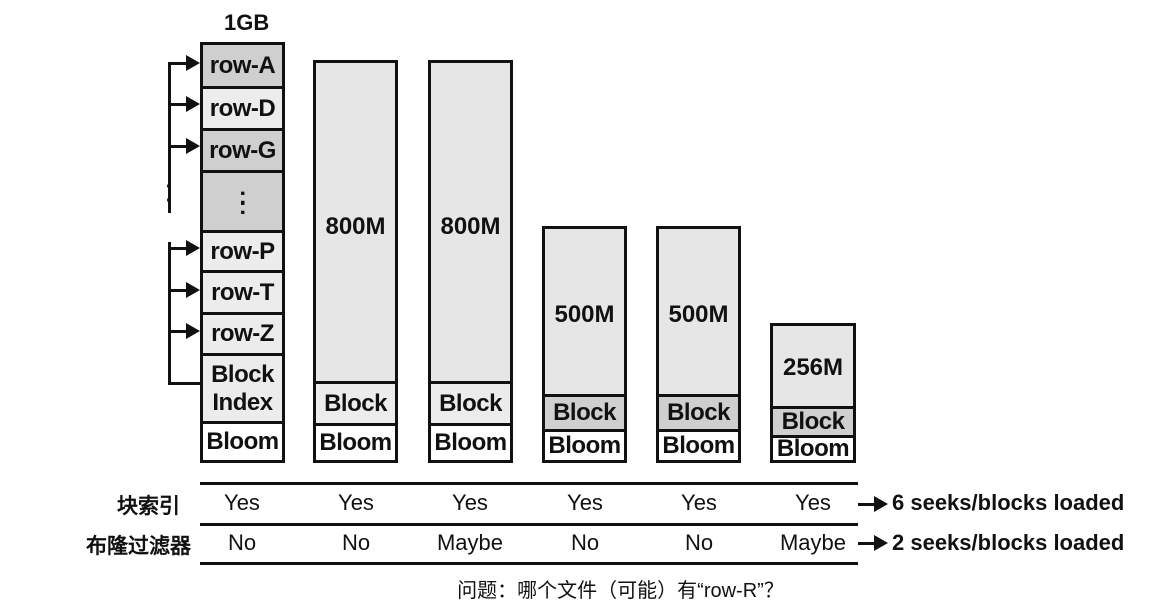 This screenshot has width=1171, height=610. What do you see at coordinates (529, 563) in the screenshot?
I see `table-bottom-rule` at bounding box center [529, 563].